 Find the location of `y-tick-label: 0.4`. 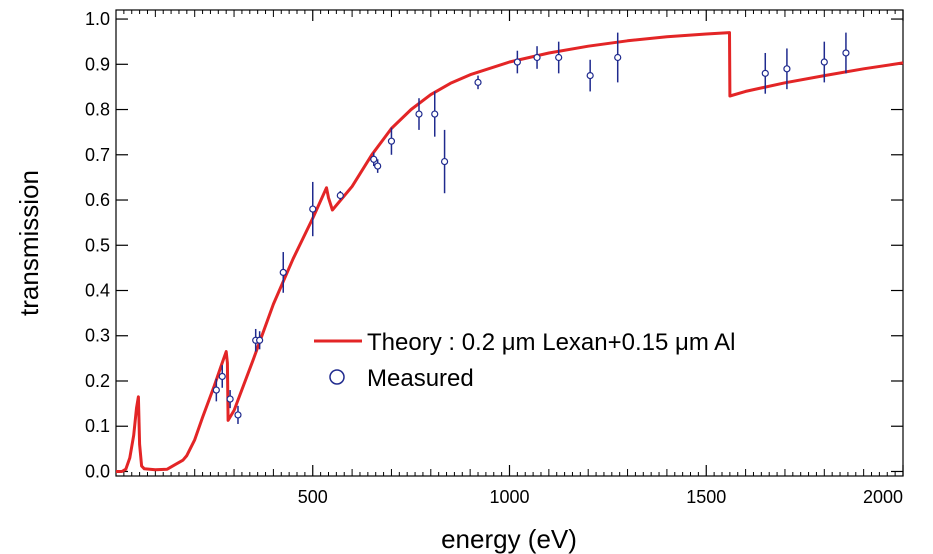

y-tick-label: 0.4 is located at coordinates (97, 291).